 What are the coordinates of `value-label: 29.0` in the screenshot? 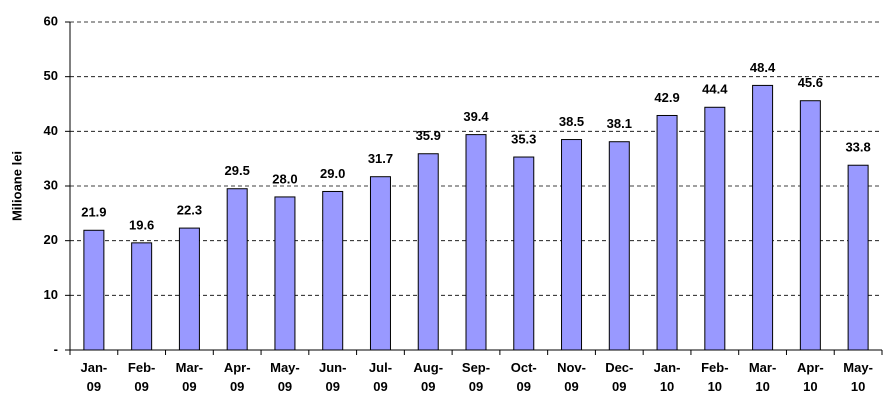 It's located at (332, 173).